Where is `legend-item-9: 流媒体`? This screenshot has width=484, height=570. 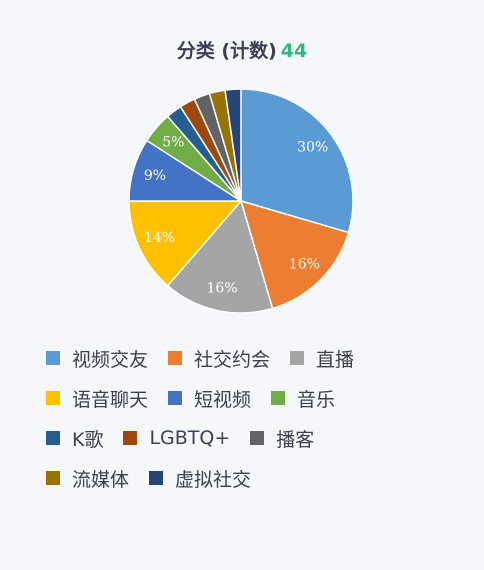
legend-item-9: 流媒体 is located at coordinates (87, 478).